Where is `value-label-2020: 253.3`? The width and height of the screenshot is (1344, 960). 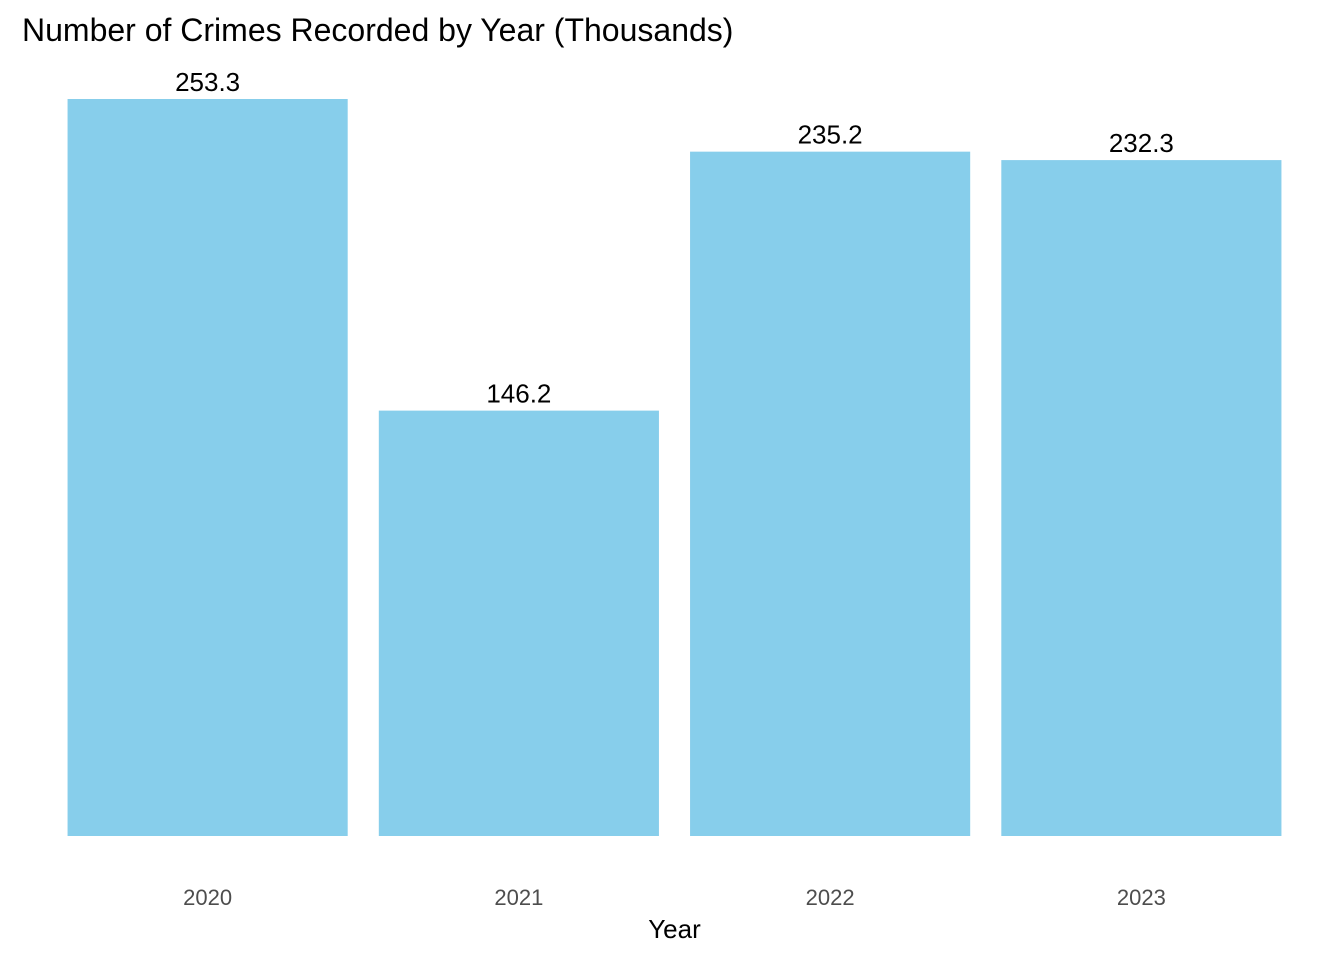
value-label-2020: 253.3 is located at coordinates (207, 82).